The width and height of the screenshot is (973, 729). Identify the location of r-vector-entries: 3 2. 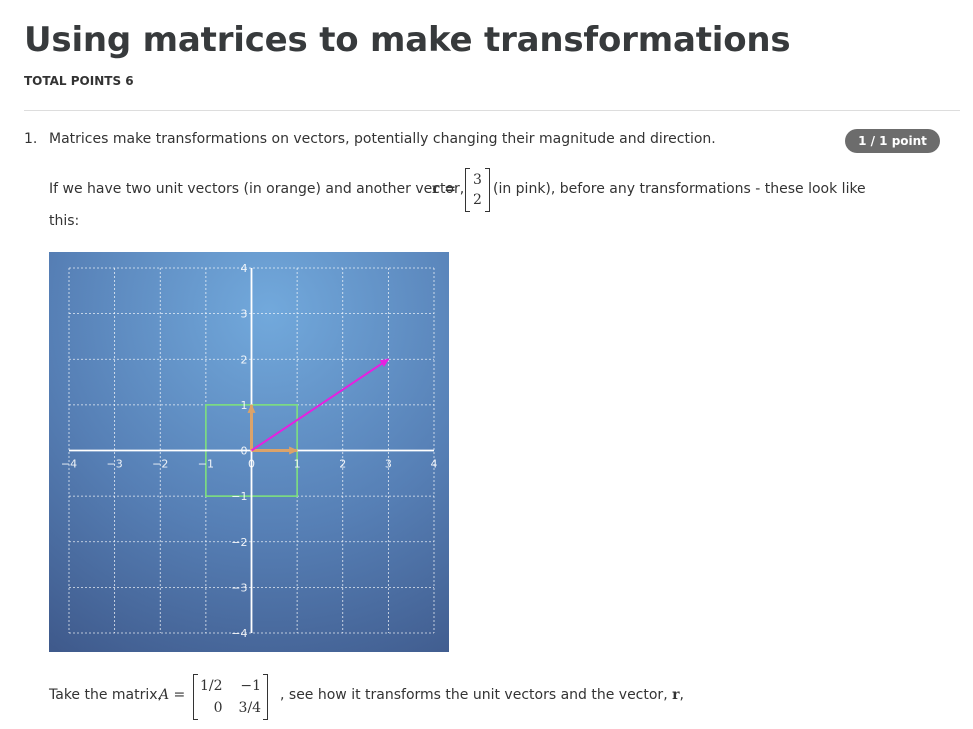
(477, 190).